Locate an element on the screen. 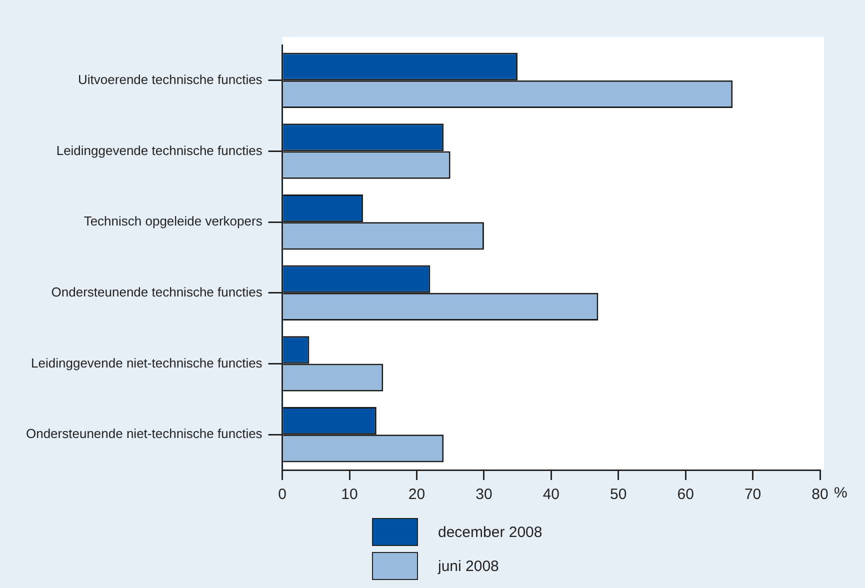  x-axis-title: % is located at coordinates (841, 493).